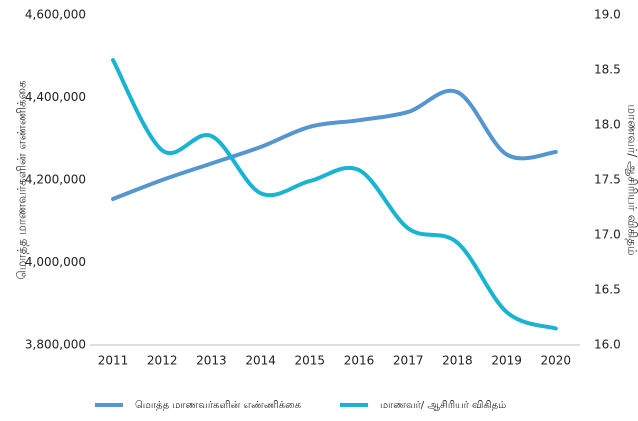 This screenshot has width=638, height=421. What do you see at coordinates (310, 361) in the screenshot?
I see `x-tick-label: 2015` at bounding box center [310, 361].